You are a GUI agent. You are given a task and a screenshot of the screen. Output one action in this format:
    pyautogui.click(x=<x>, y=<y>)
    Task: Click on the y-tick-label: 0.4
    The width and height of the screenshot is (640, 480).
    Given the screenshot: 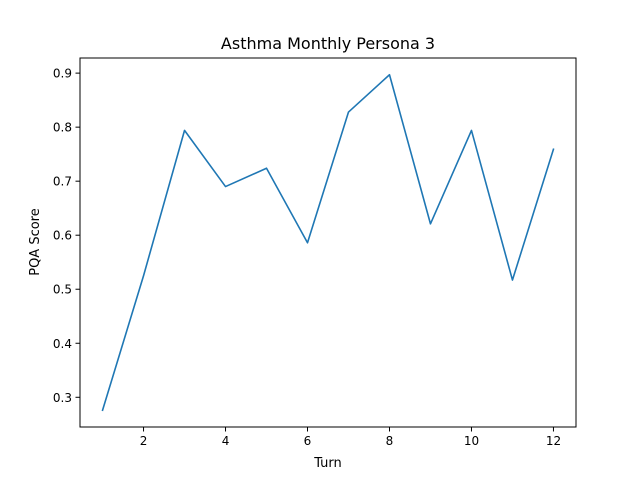 What is the action you would take?
    pyautogui.click(x=62, y=344)
    